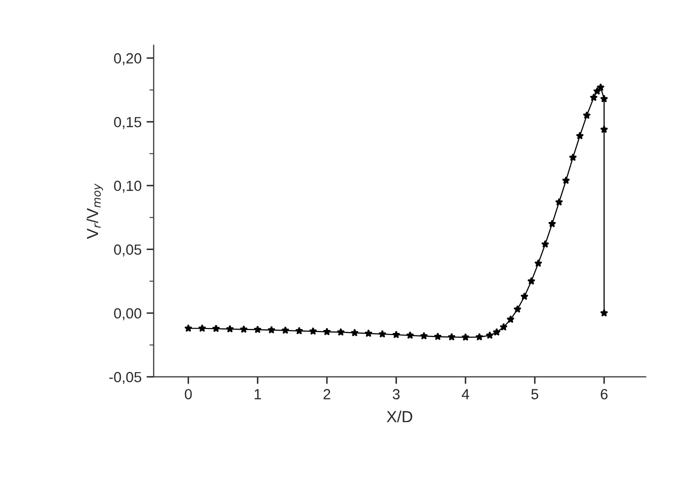 The image size is (674, 477). I want to click on y-tick-label: 0,05, so click(128, 250).